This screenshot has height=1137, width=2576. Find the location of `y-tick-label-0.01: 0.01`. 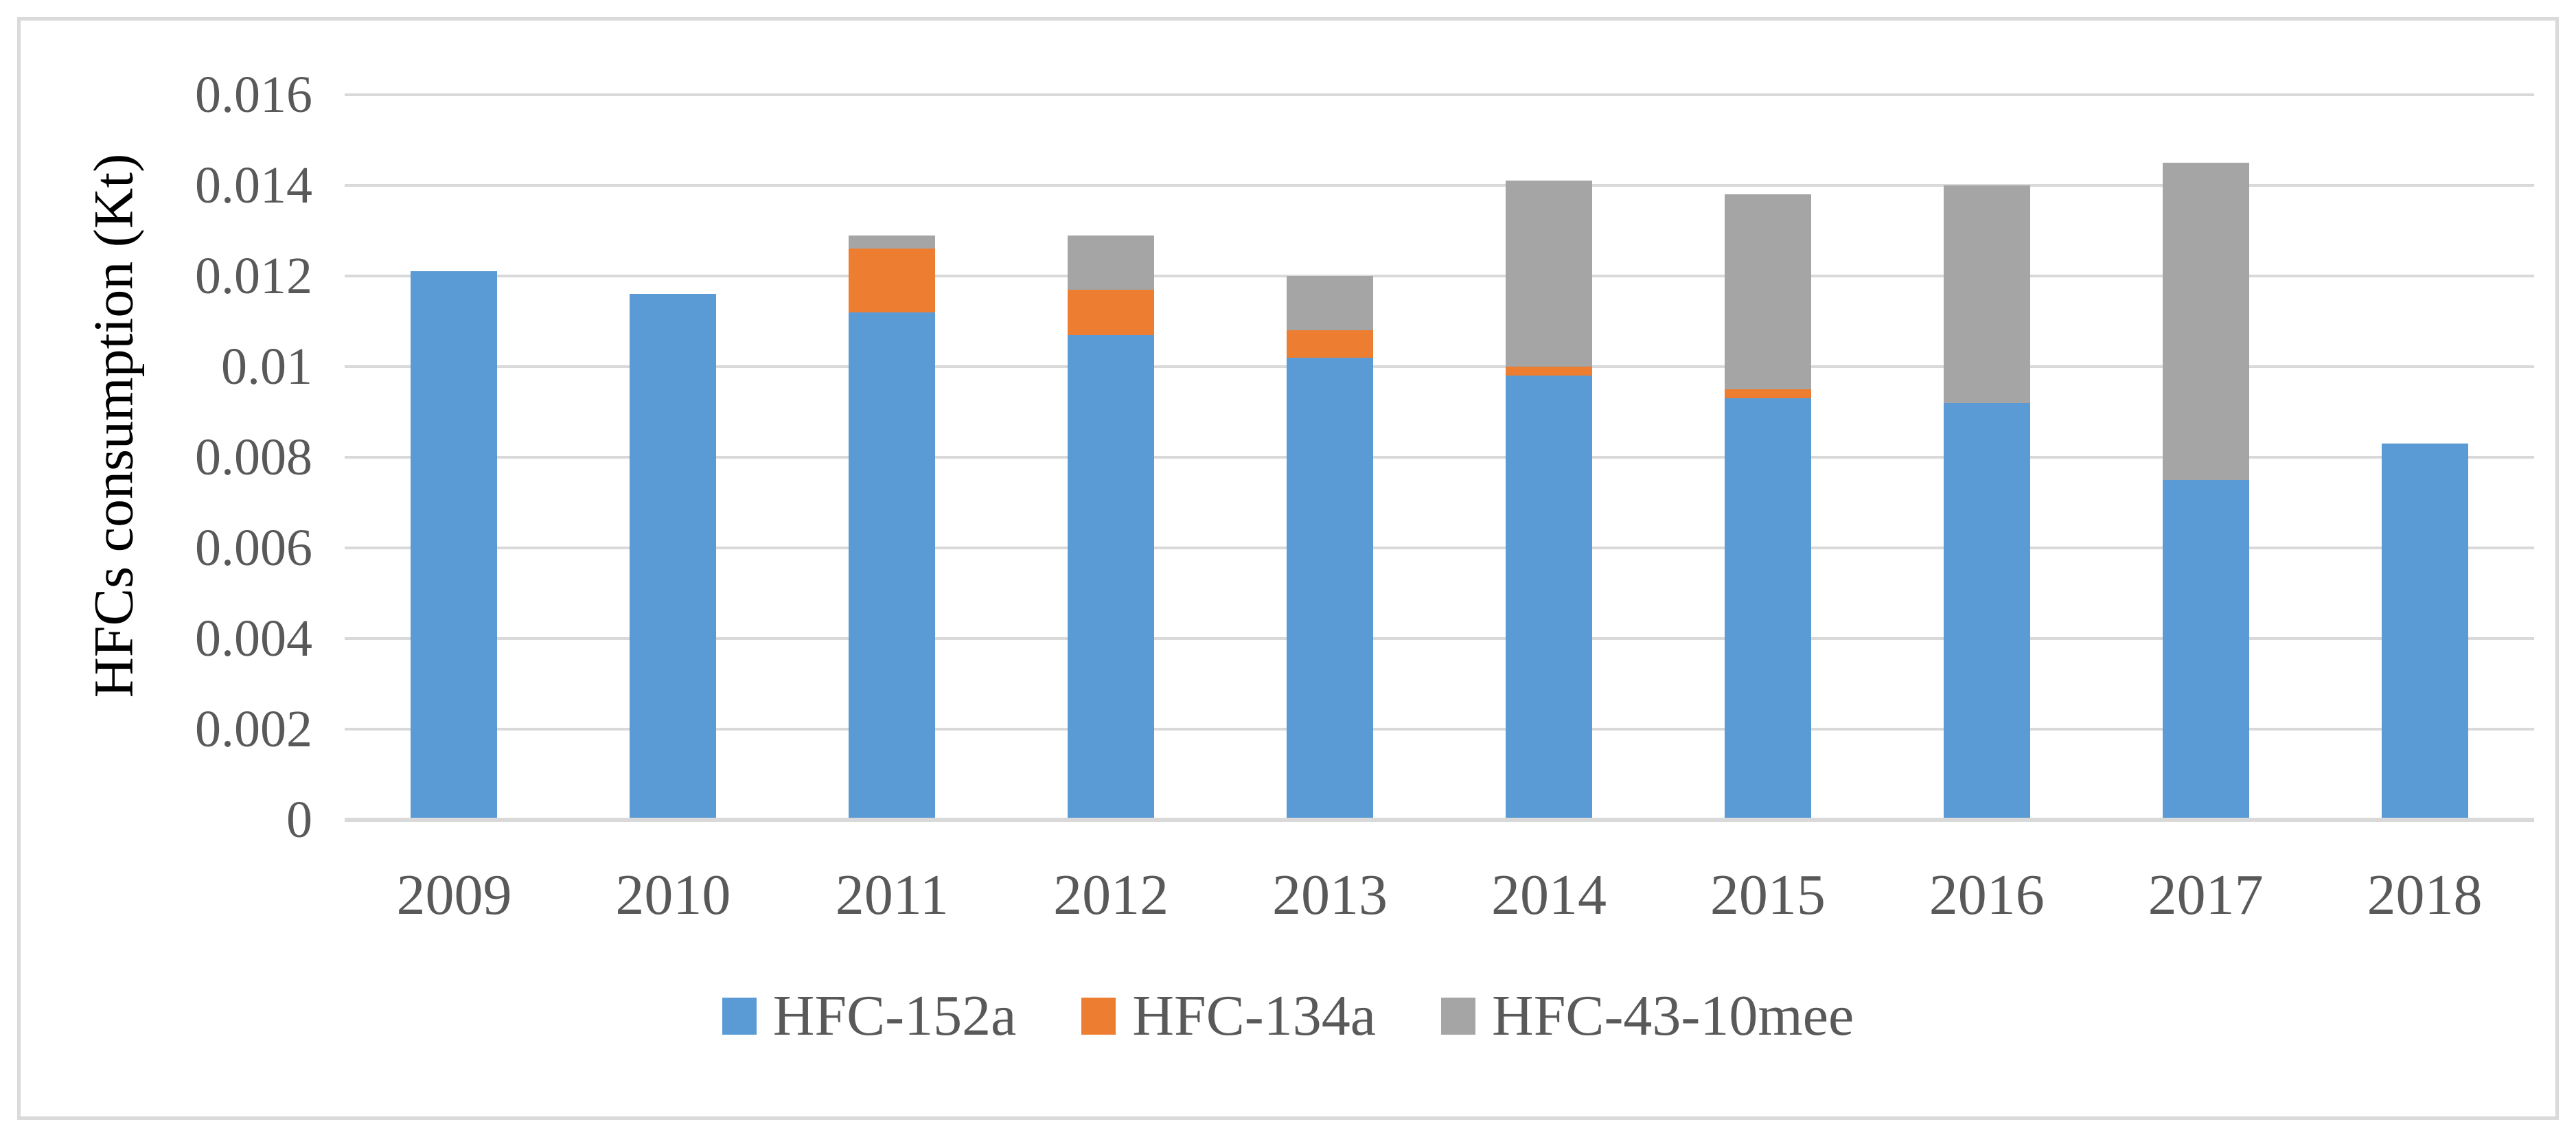

y-tick-label-0.01: 0.01 is located at coordinates (266, 367).